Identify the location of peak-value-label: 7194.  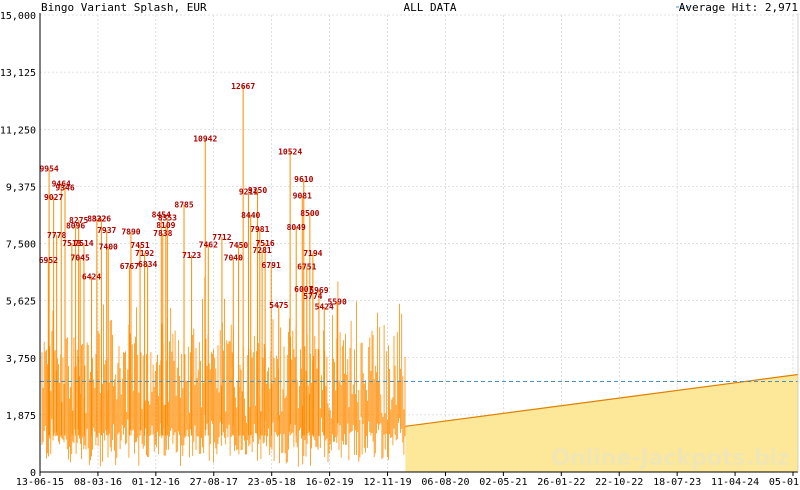
(312, 253).